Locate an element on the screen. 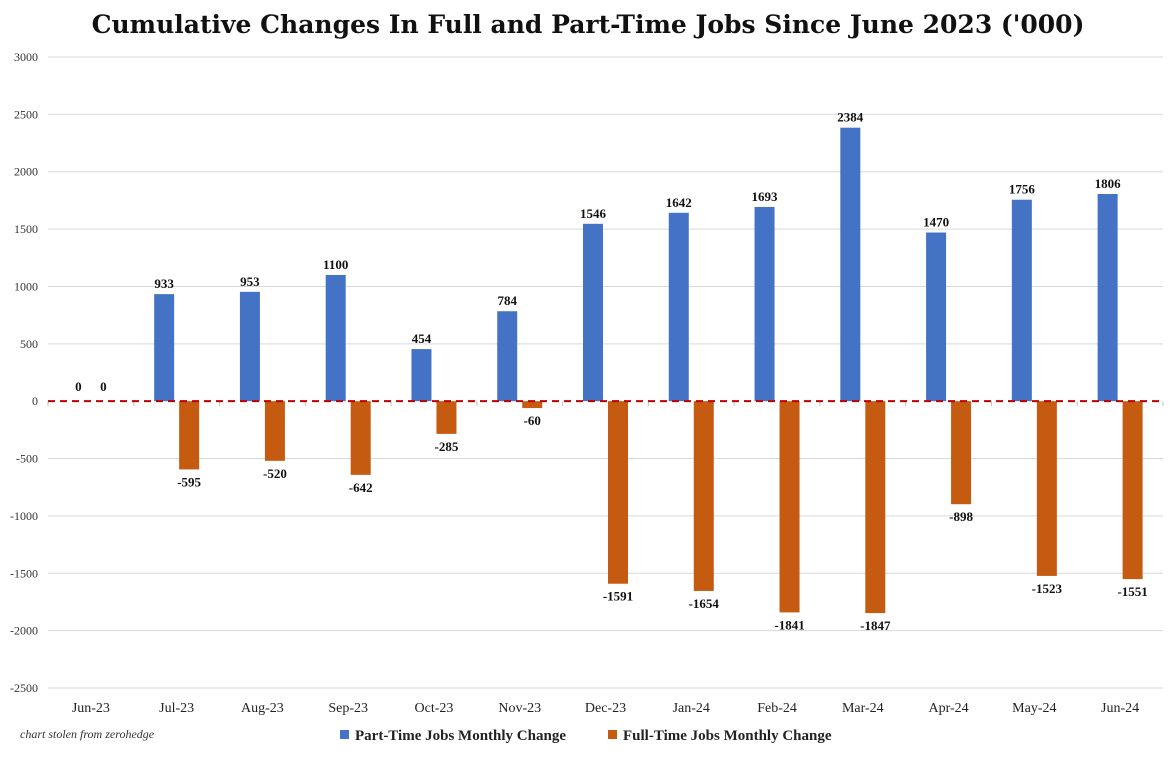 This screenshot has width=1176, height=759. data-label-full-time: -1654 is located at coordinates (704, 603).